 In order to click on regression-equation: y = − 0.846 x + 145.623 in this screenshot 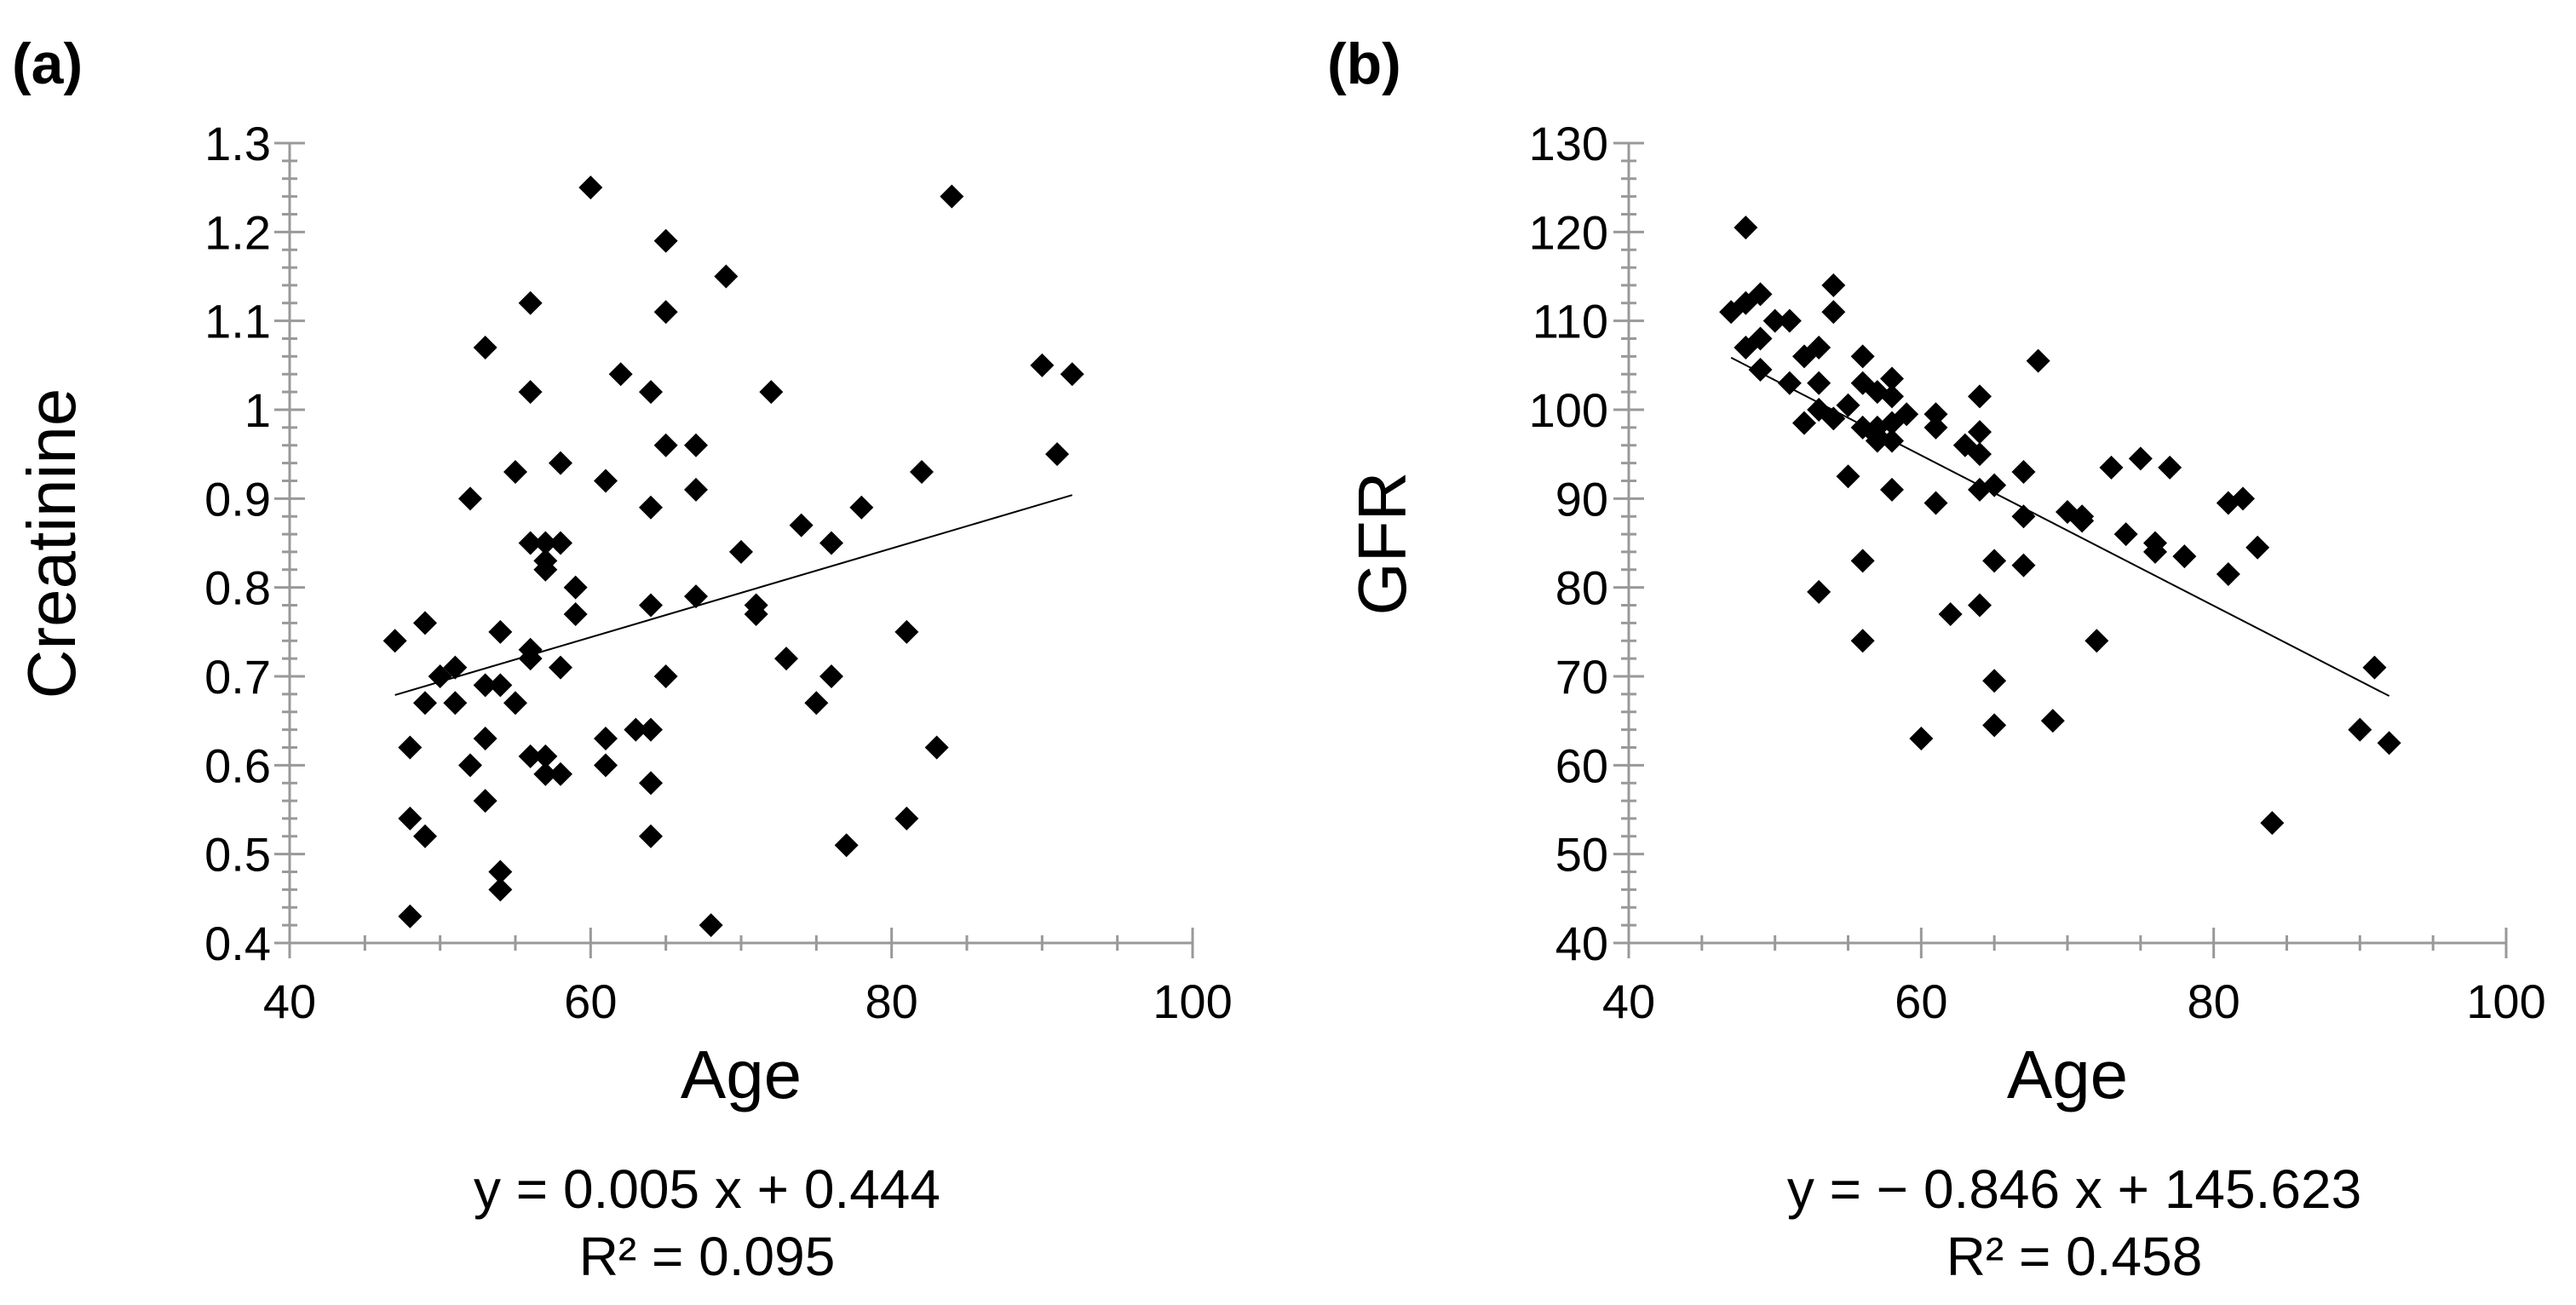, I will do `click(2074, 1189)`.